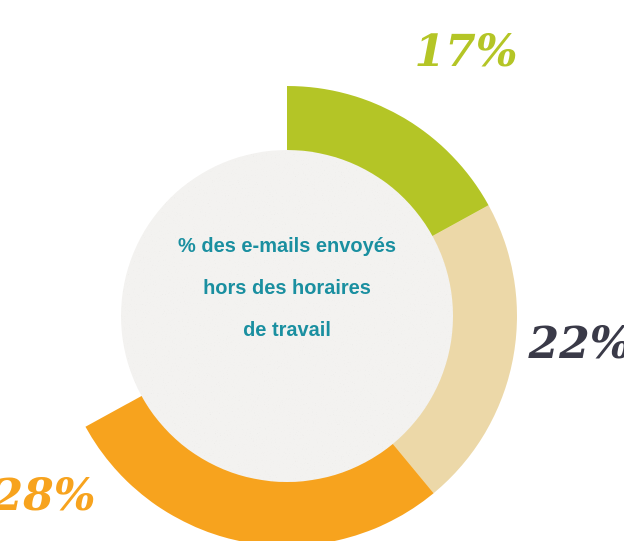 This screenshot has height=541, width=624. What do you see at coordinates (575, 343) in the screenshot?
I see `slice-label-22: 22%` at bounding box center [575, 343].